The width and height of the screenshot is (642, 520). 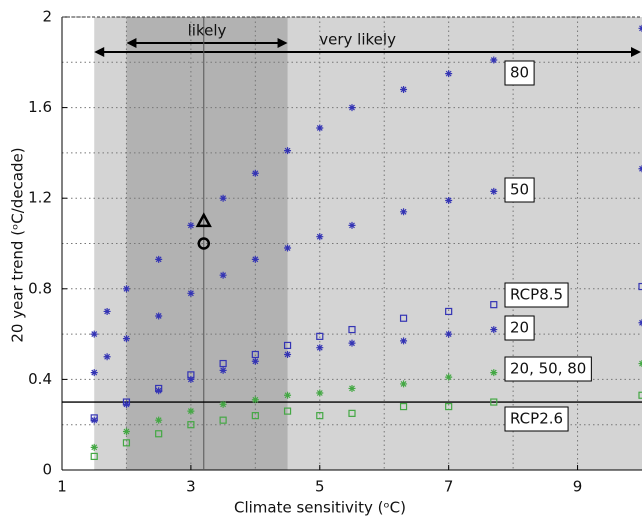 What do you see at coordinates (578, 487) in the screenshot?
I see `x-tick-label: 9` at bounding box center [578, 487].